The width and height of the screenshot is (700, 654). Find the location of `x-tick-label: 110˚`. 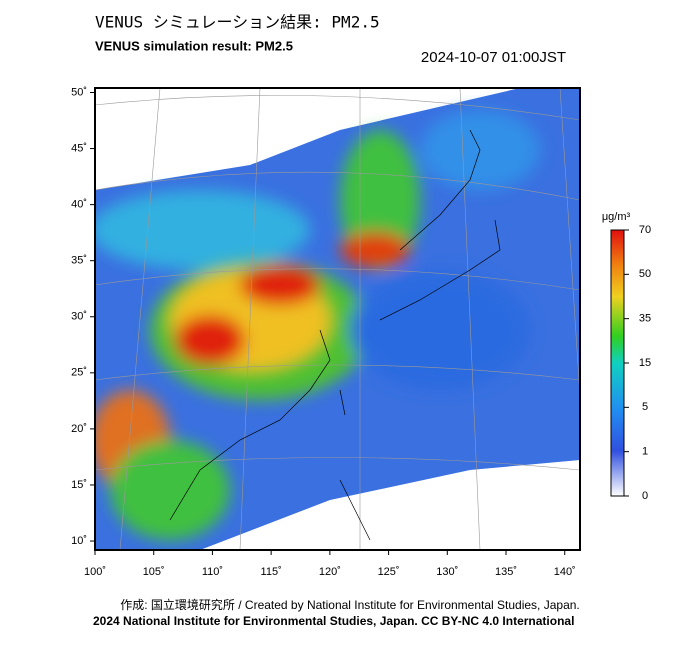

x-tick-label: 110˚ is located at coordinates (212, 572).